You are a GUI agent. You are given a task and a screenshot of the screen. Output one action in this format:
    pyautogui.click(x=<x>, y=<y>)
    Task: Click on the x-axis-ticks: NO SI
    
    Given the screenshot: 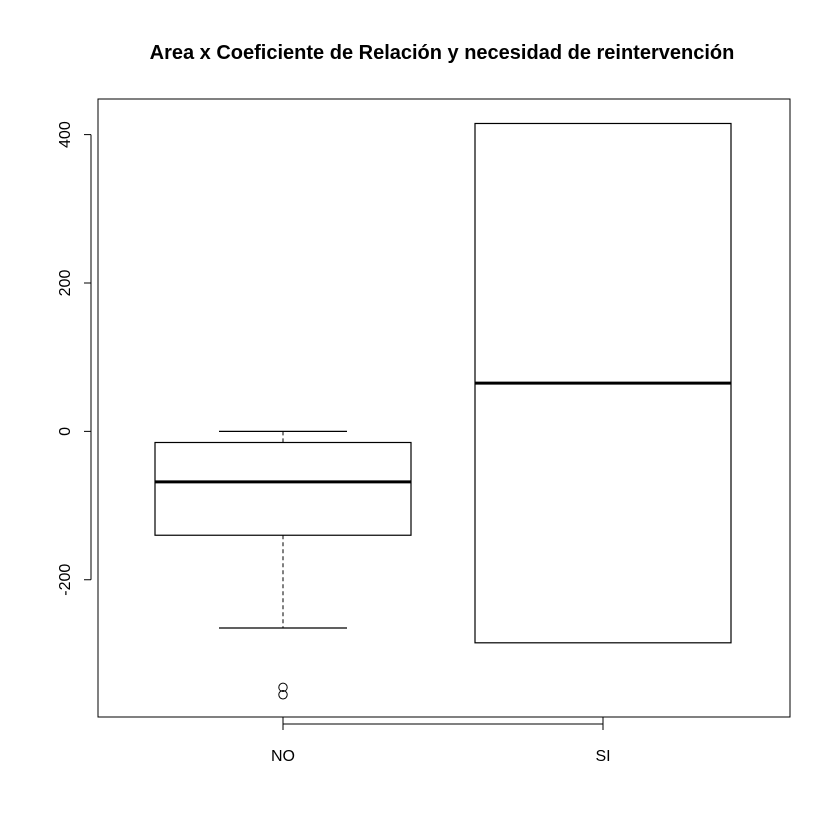 What is the action you would take?
    pyautogui.click(x=441, y=741)
    